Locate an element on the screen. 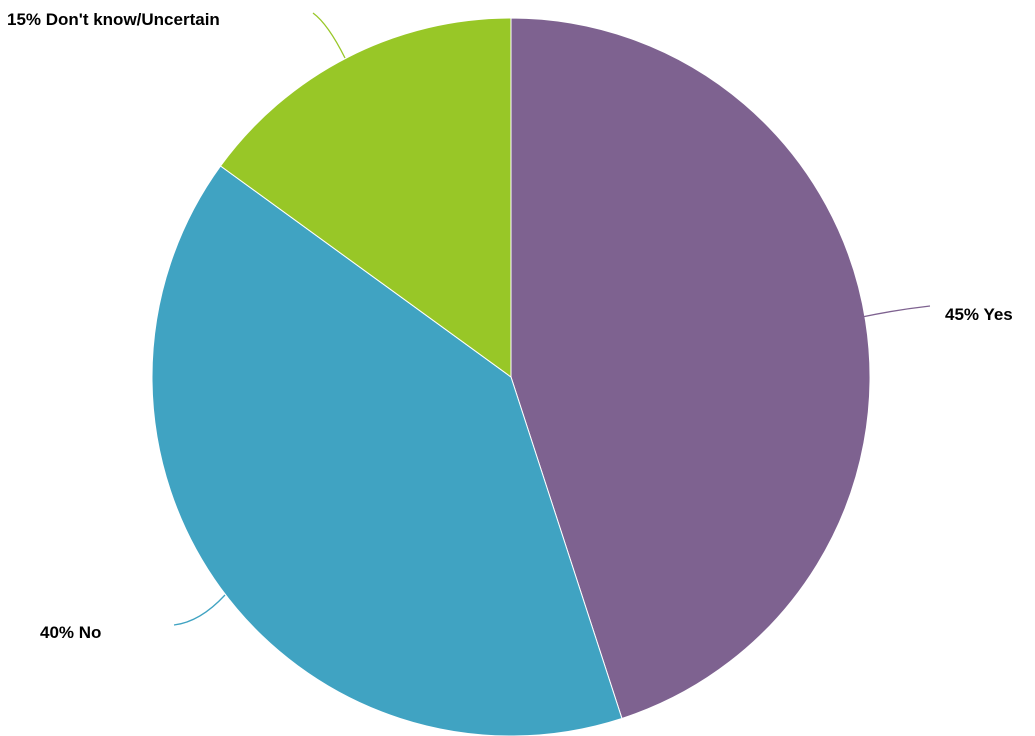 Image resolution: width=1035 pixels, height=736 pixels. pie-slice-don-t-know-uncertain is located at coordinates (365, 197).